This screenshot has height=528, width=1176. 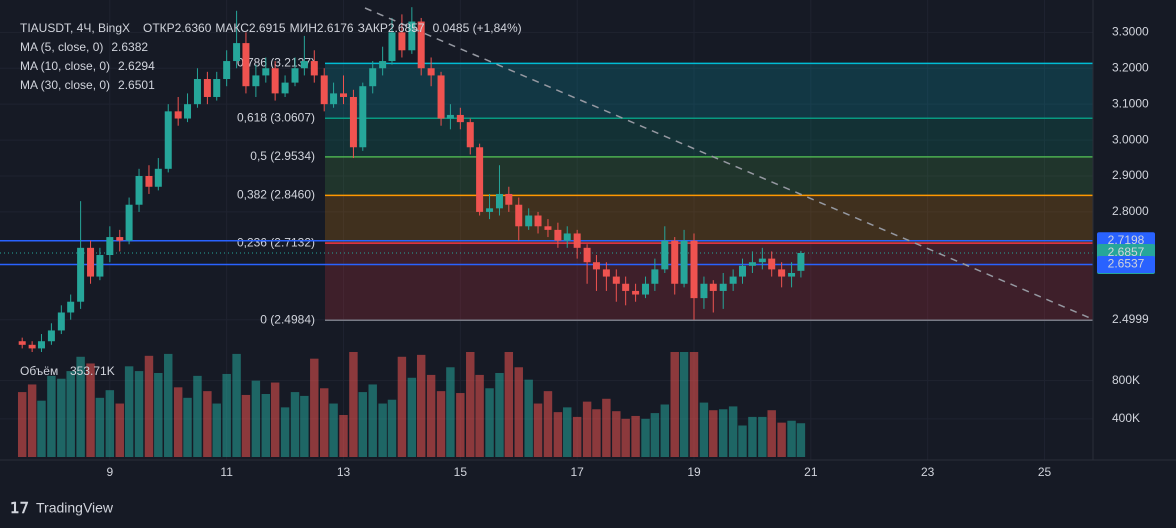 What do you see at coordinates (282, 156) in the screenshot?
I see `fib-label: 0,5 (2.9534)` at bounding box center [282, 156].